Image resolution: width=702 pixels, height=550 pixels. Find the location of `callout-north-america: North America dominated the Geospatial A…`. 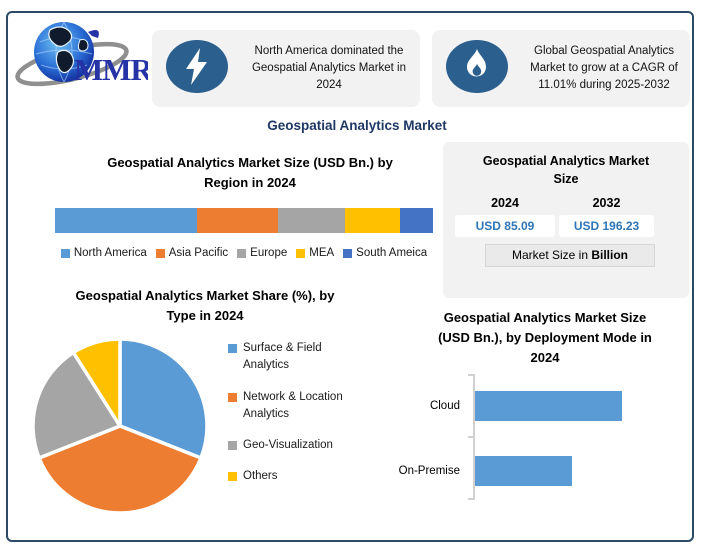

callout-north-america: North America dominated the Geospatial A… is located at coordinates (286, 68).